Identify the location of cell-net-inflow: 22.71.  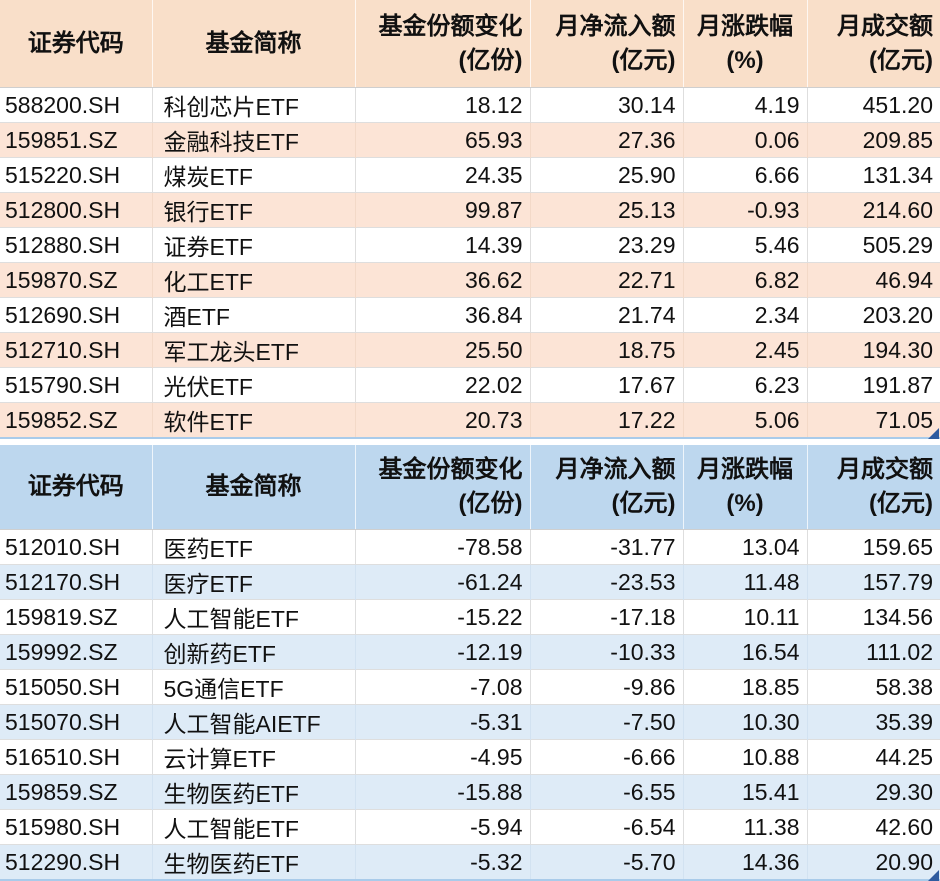
(607, 280).